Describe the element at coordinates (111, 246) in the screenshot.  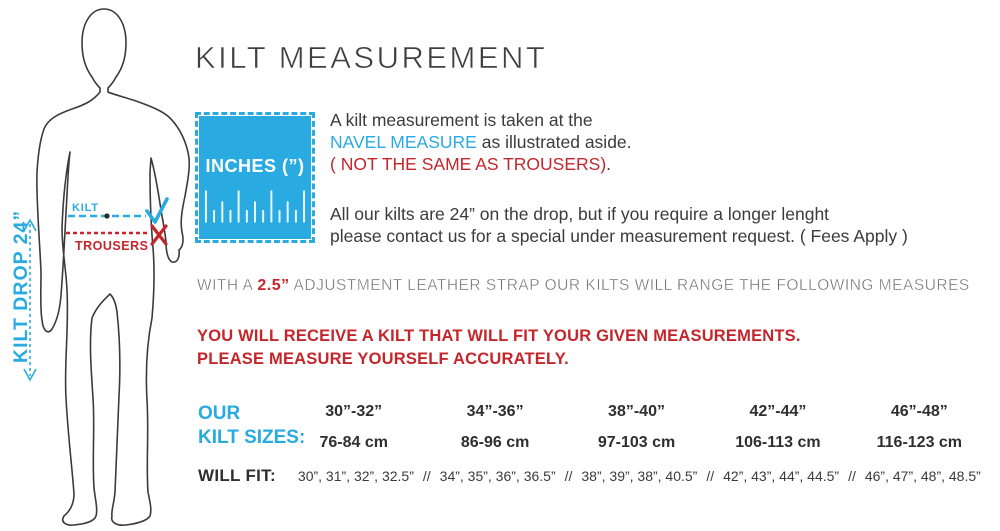
I see `trousers-line-label: TROUSERS` at that location.